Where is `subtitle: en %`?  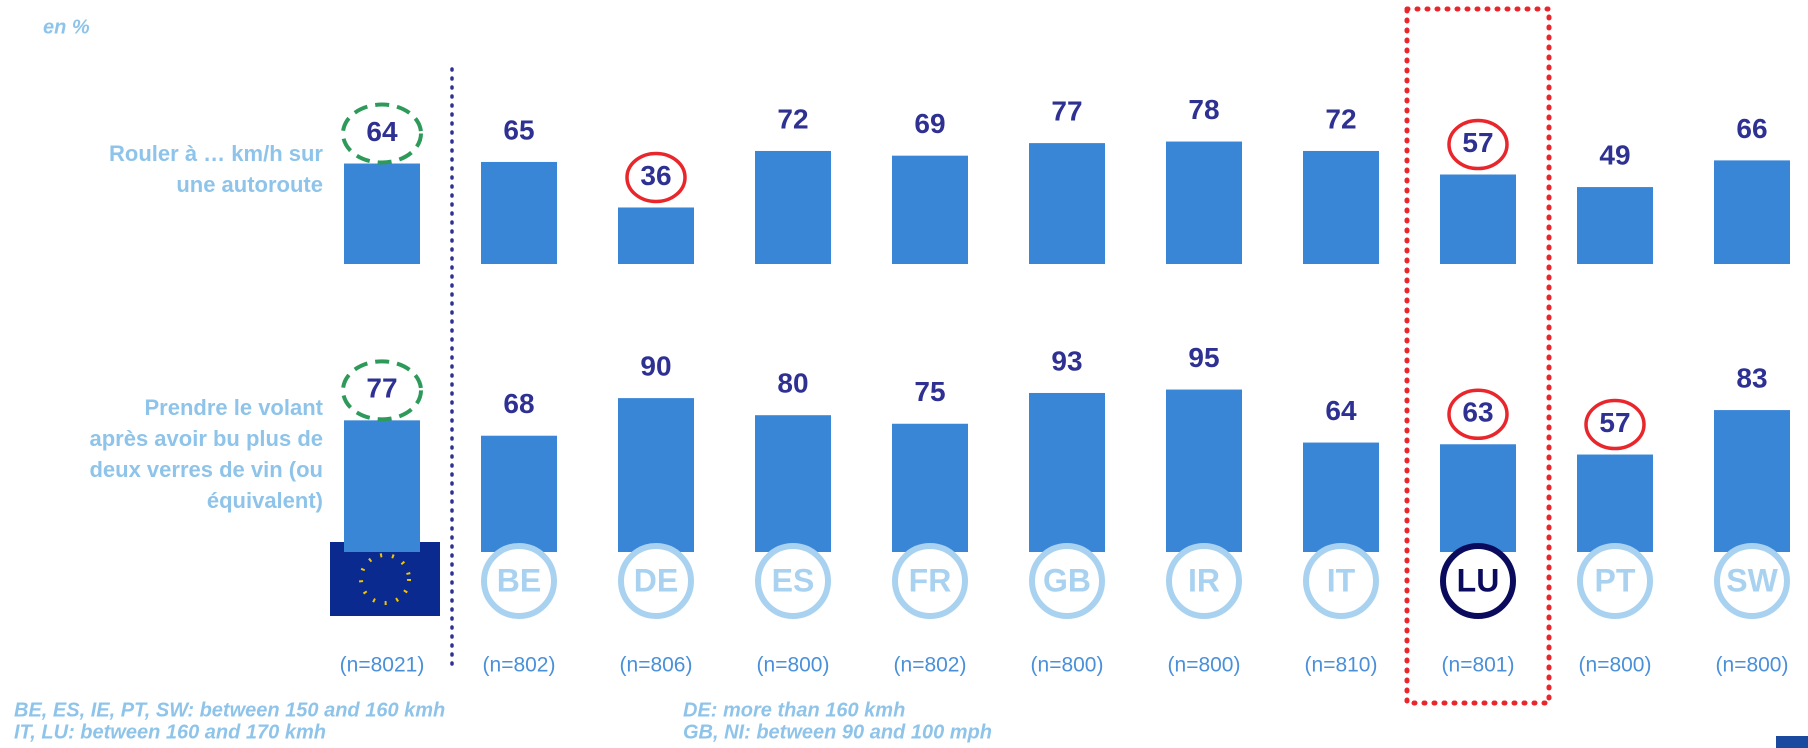
subtitle: en % is located at coordinates (66, 27).